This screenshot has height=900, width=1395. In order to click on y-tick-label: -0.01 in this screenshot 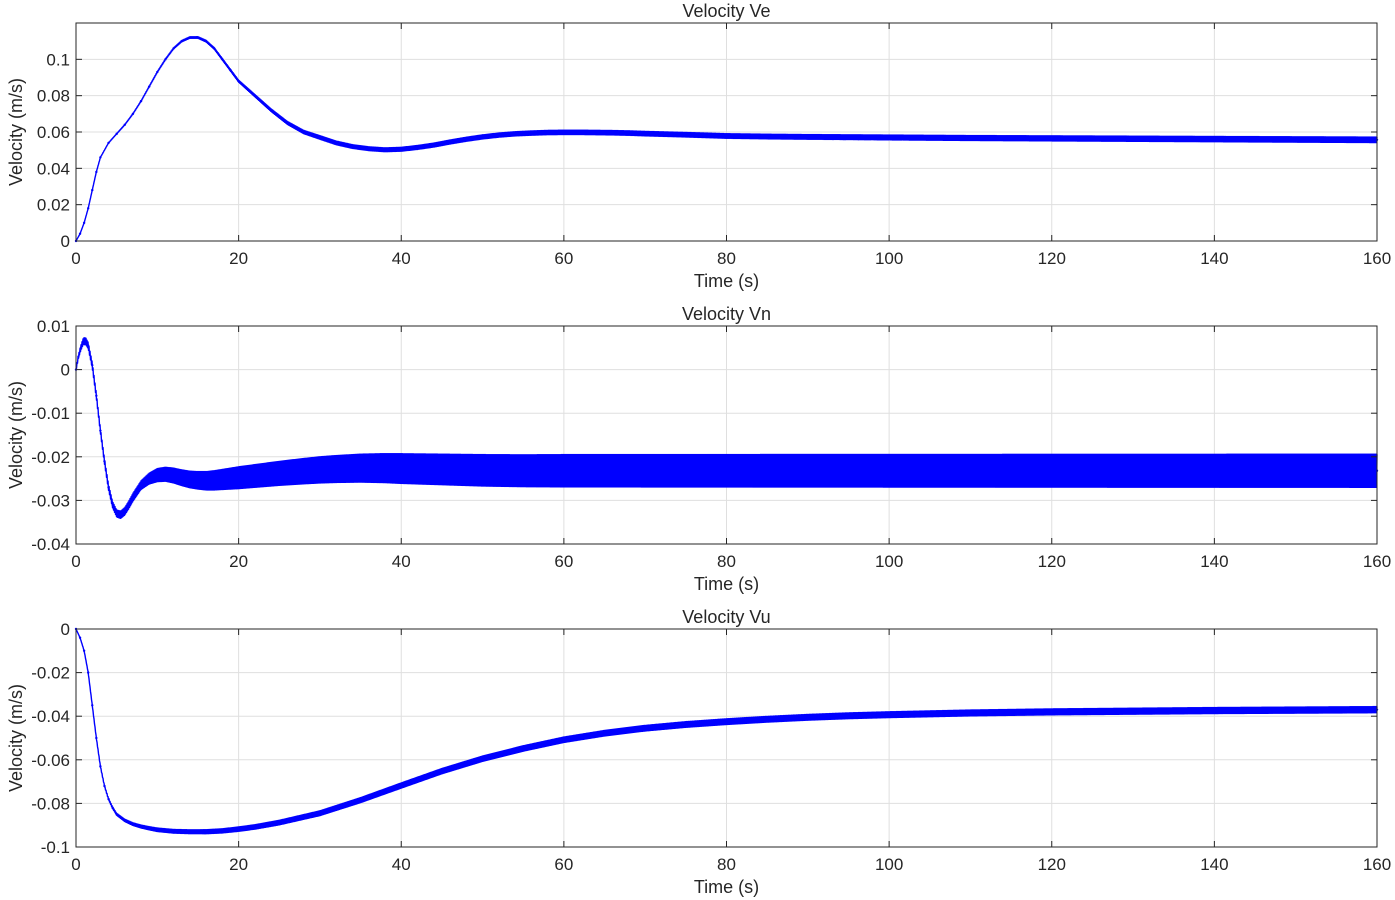, I will do `click(50, 413)`.